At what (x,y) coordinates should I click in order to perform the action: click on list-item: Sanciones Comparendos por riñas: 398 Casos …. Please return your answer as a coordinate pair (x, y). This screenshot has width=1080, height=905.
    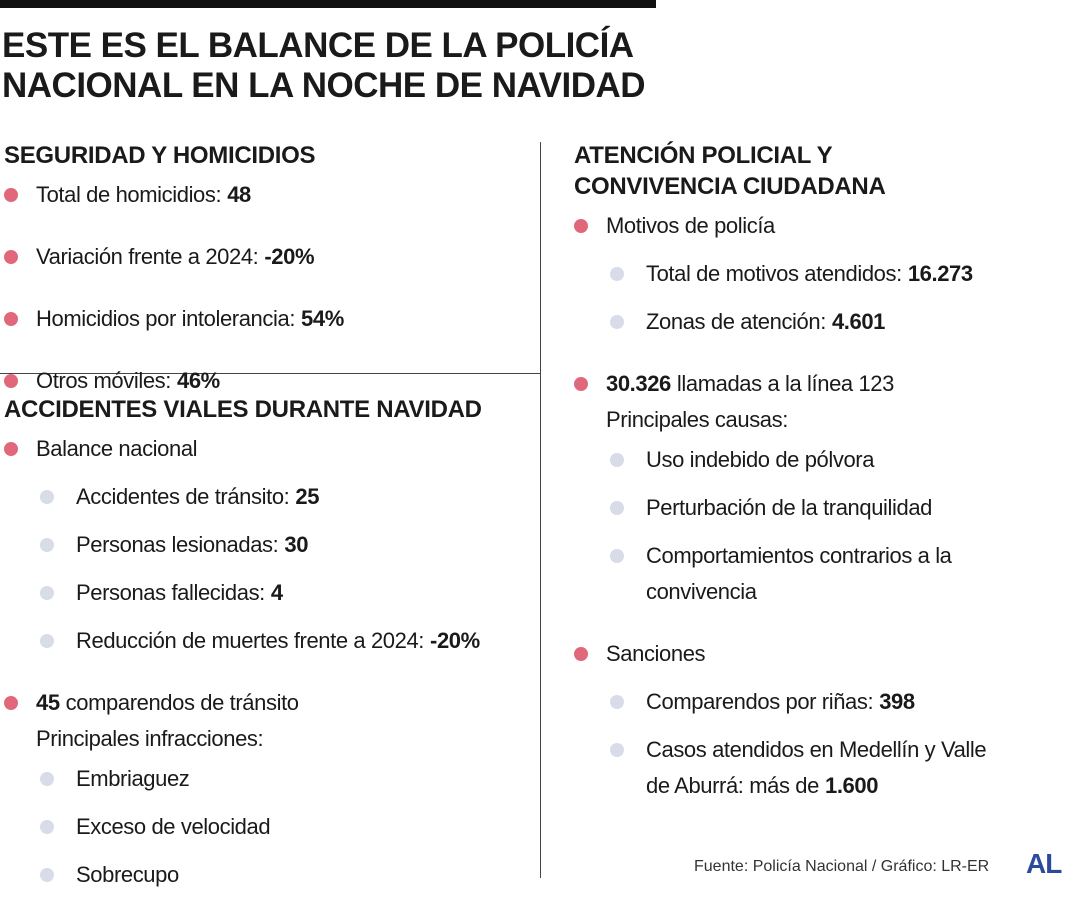
    Looking at the image, I should click on (789, 726).